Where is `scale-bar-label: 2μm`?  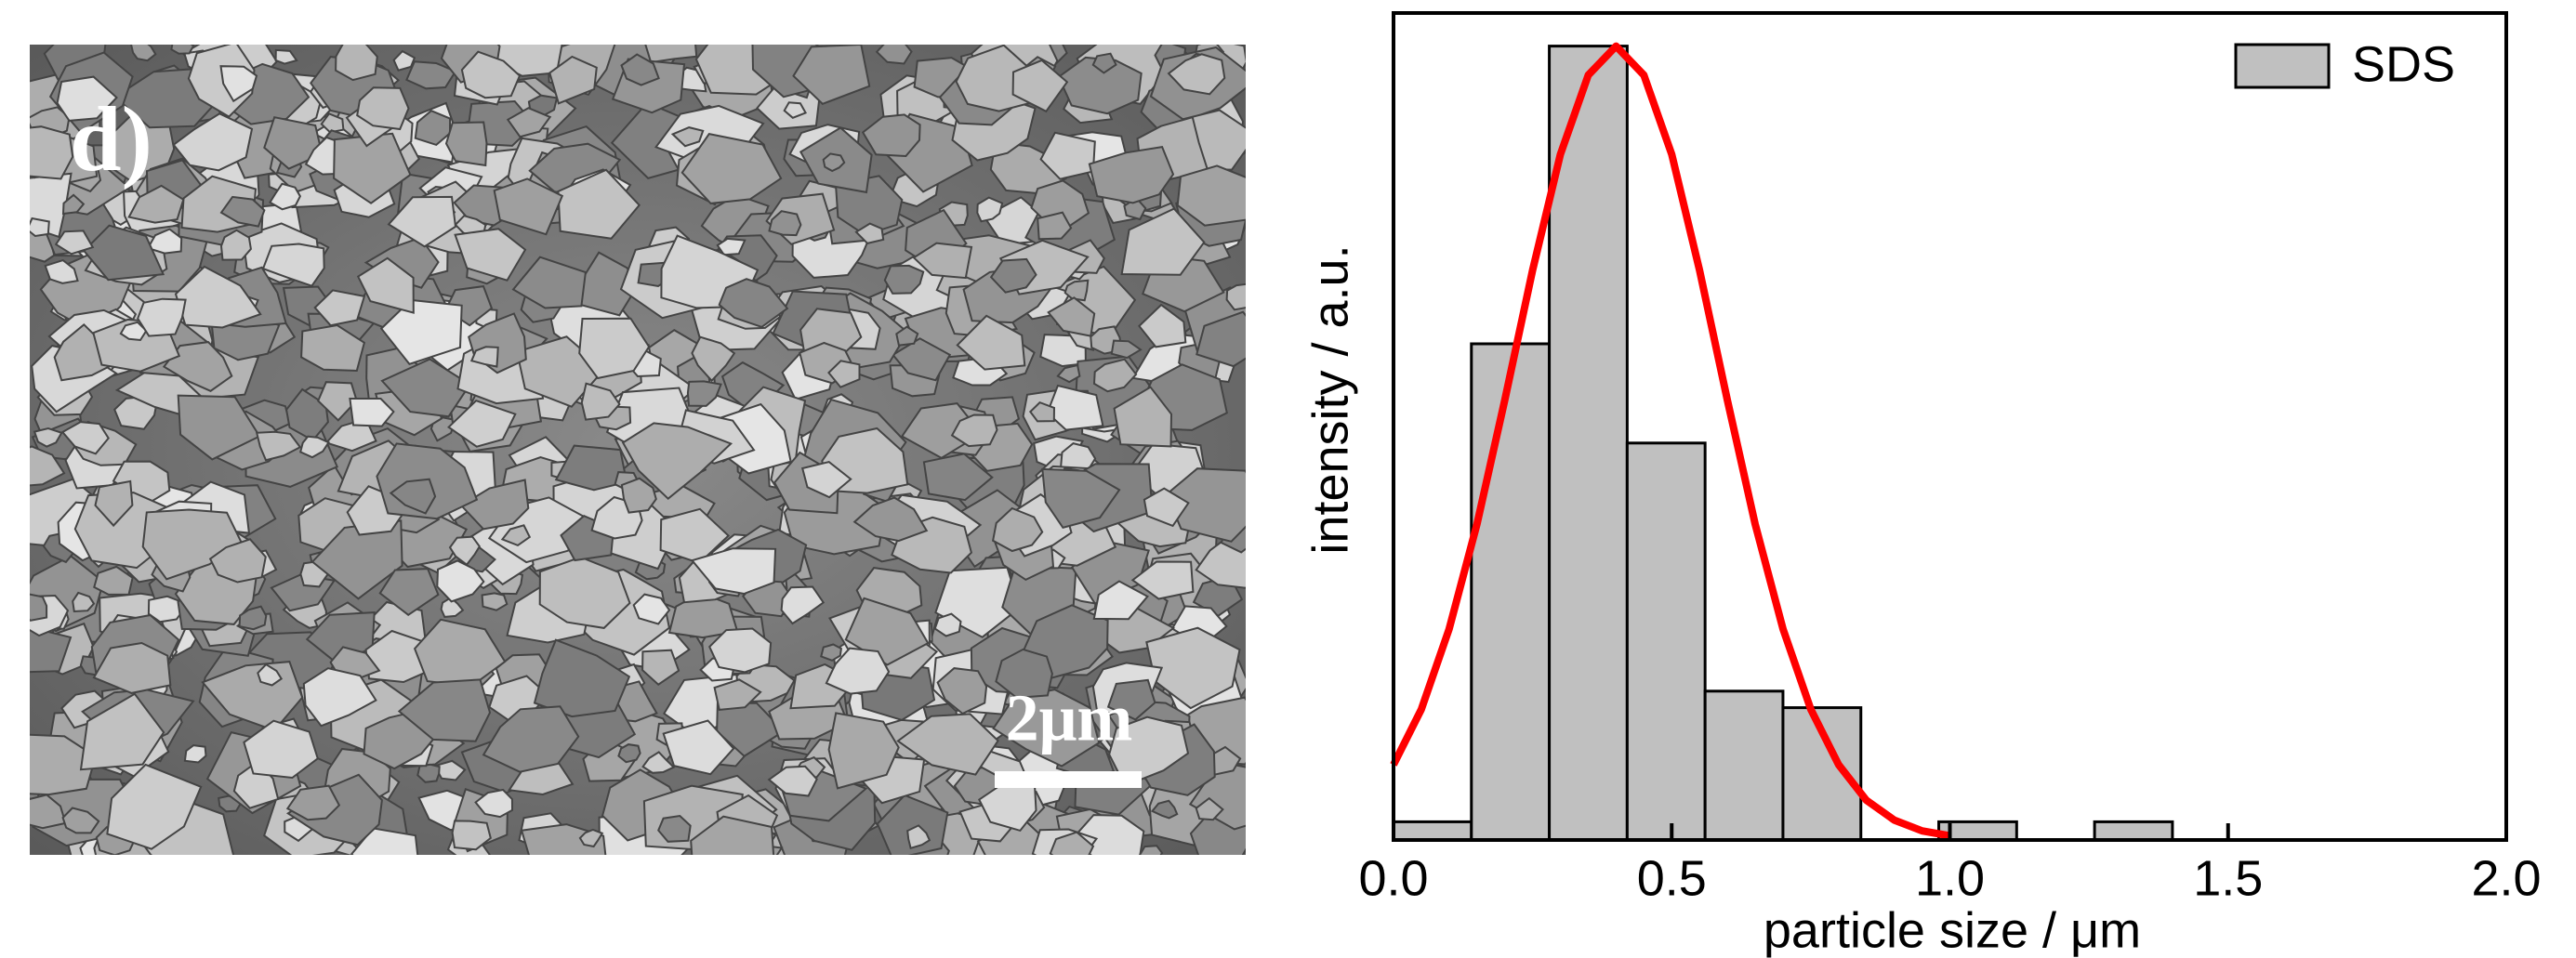 scale-bar-label: 2μm is located at coordinates (1069, 718).